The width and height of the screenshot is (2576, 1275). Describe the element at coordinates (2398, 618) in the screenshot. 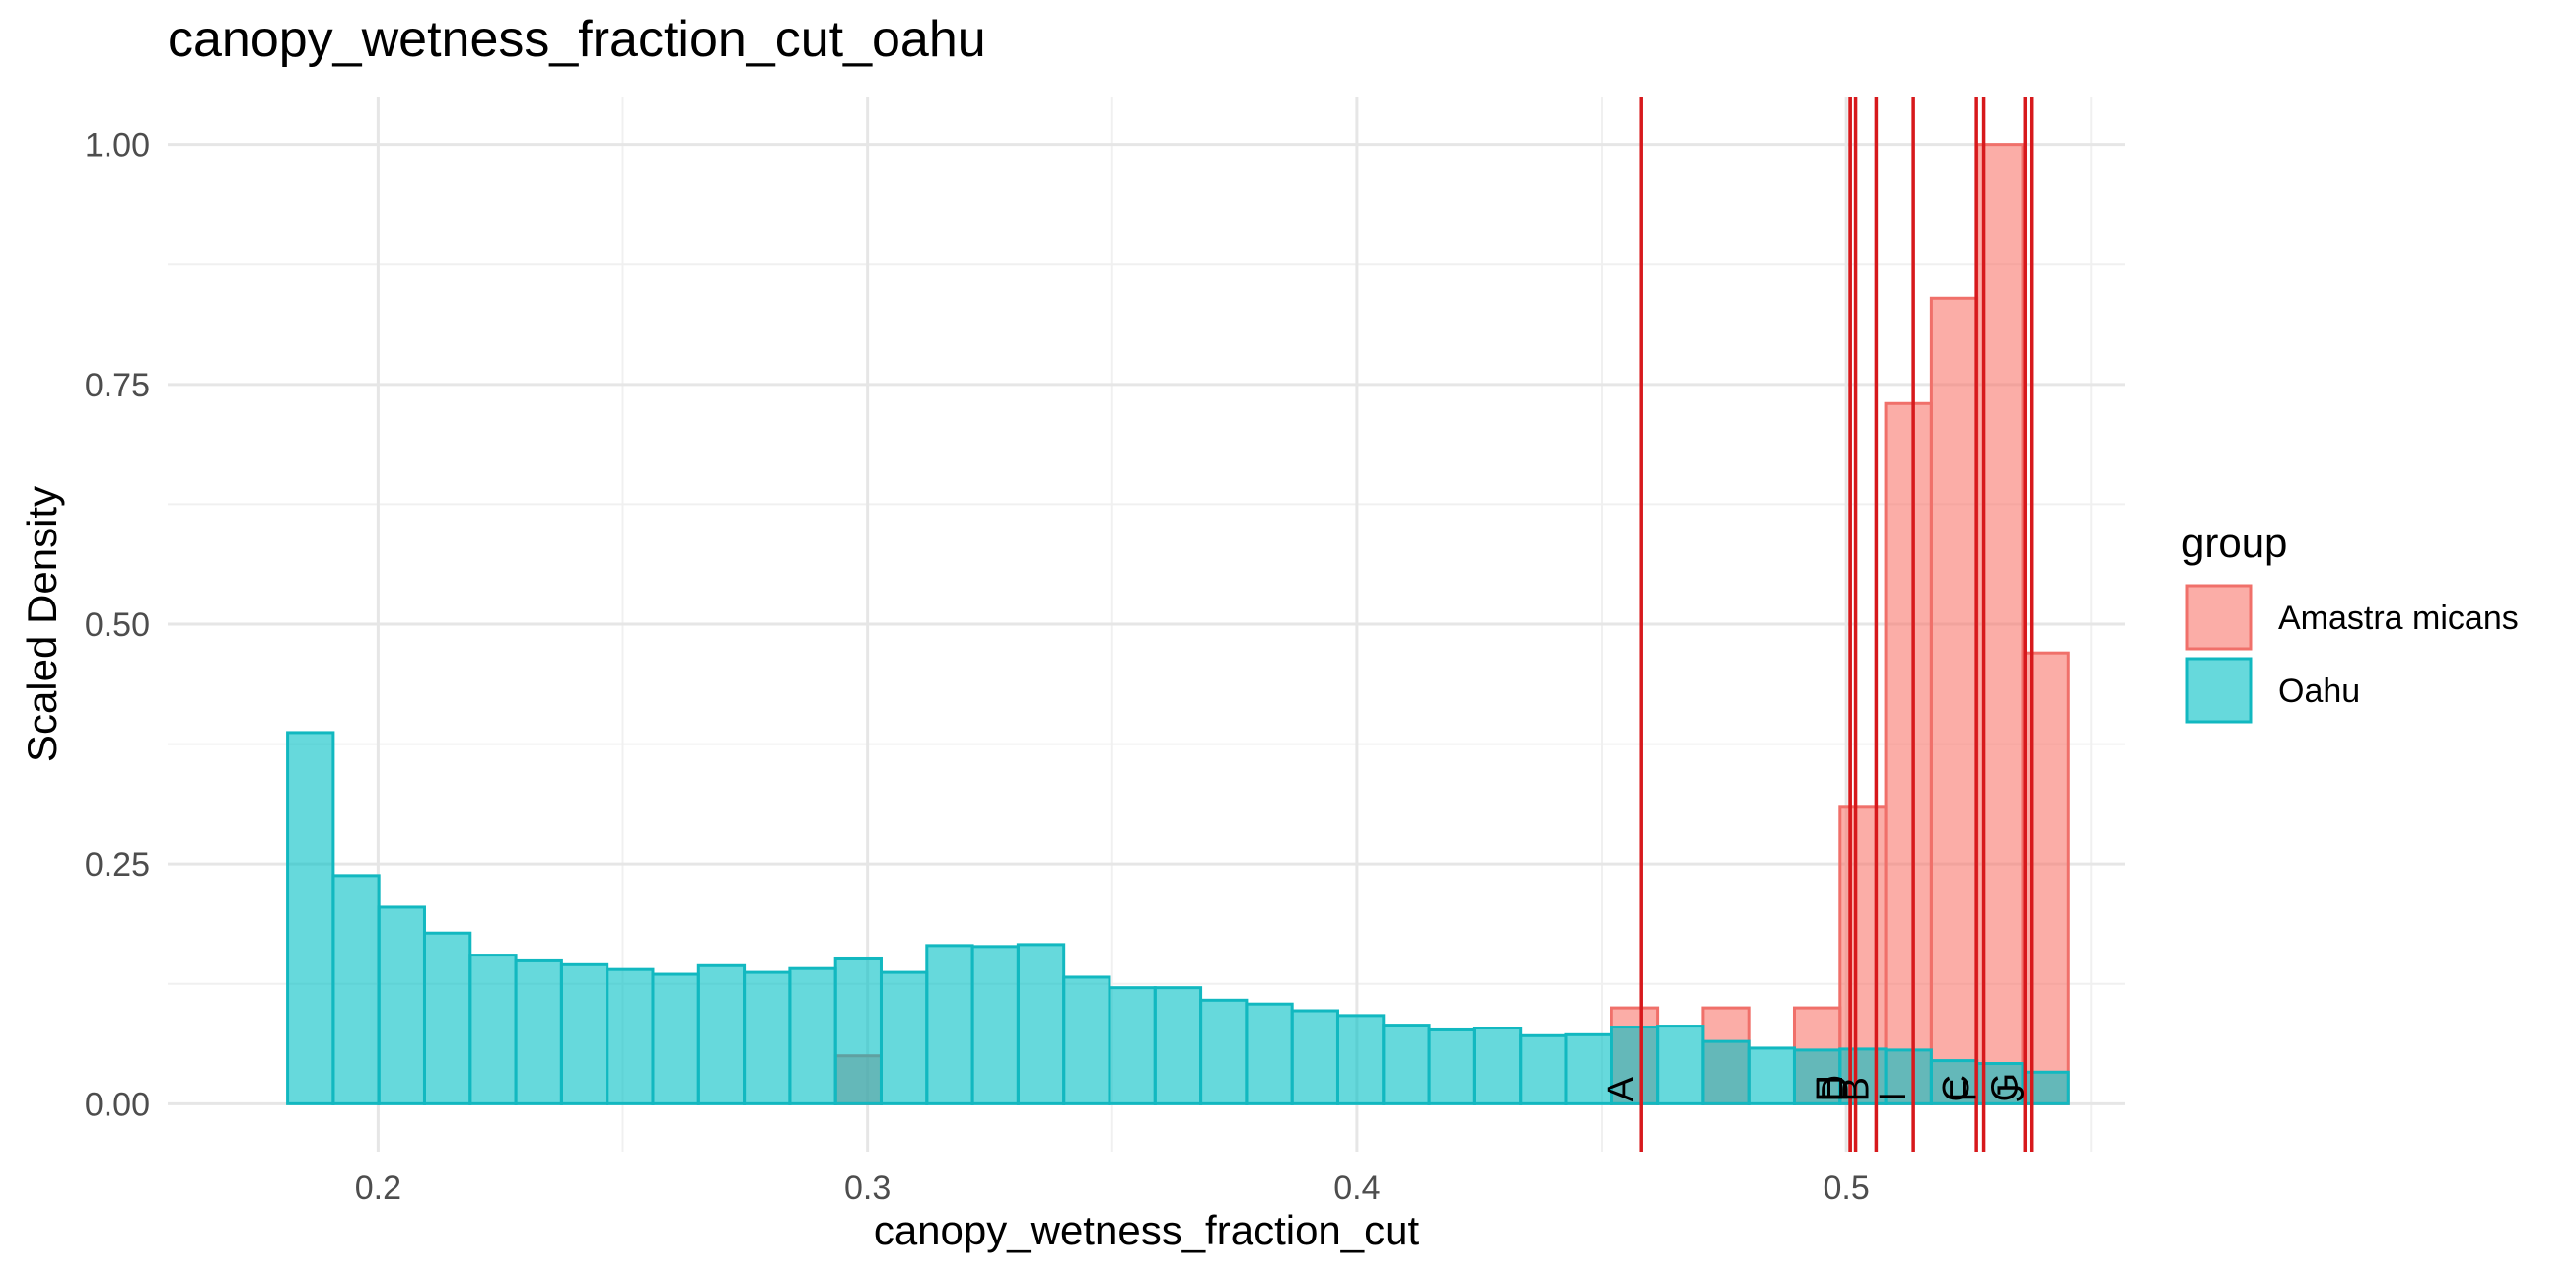

I see `legend-label: Amastra micans` at that location.